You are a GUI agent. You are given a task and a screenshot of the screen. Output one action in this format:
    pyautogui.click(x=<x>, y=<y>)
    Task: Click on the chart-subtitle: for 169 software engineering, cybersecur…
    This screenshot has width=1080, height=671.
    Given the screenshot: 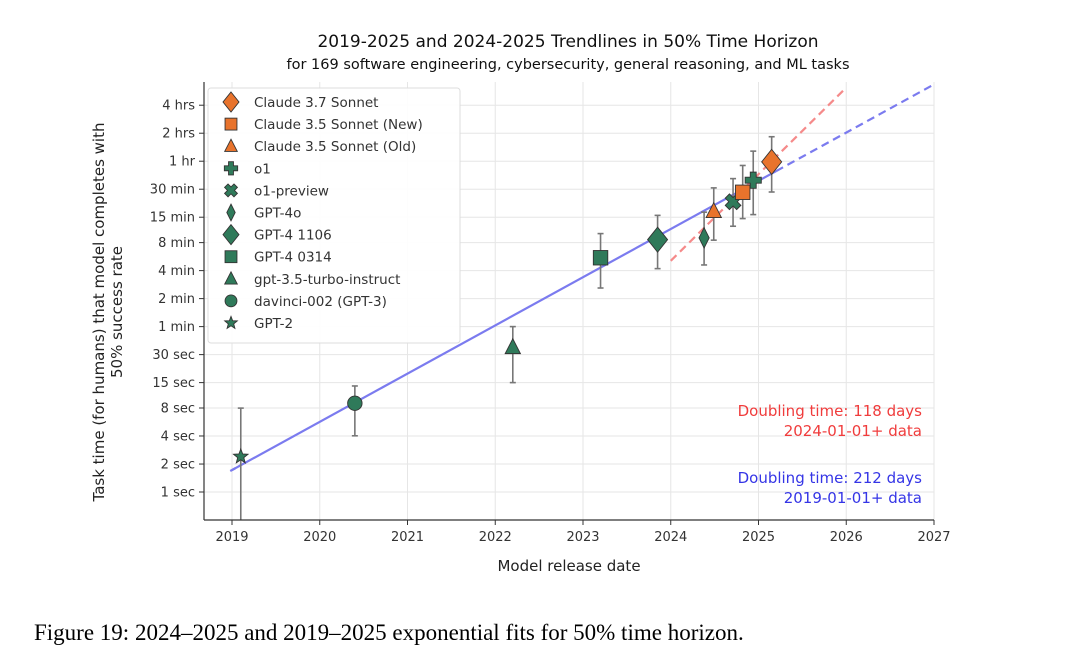 What is the action you would take?
    pyautogui.click(x=567, y=65)
    